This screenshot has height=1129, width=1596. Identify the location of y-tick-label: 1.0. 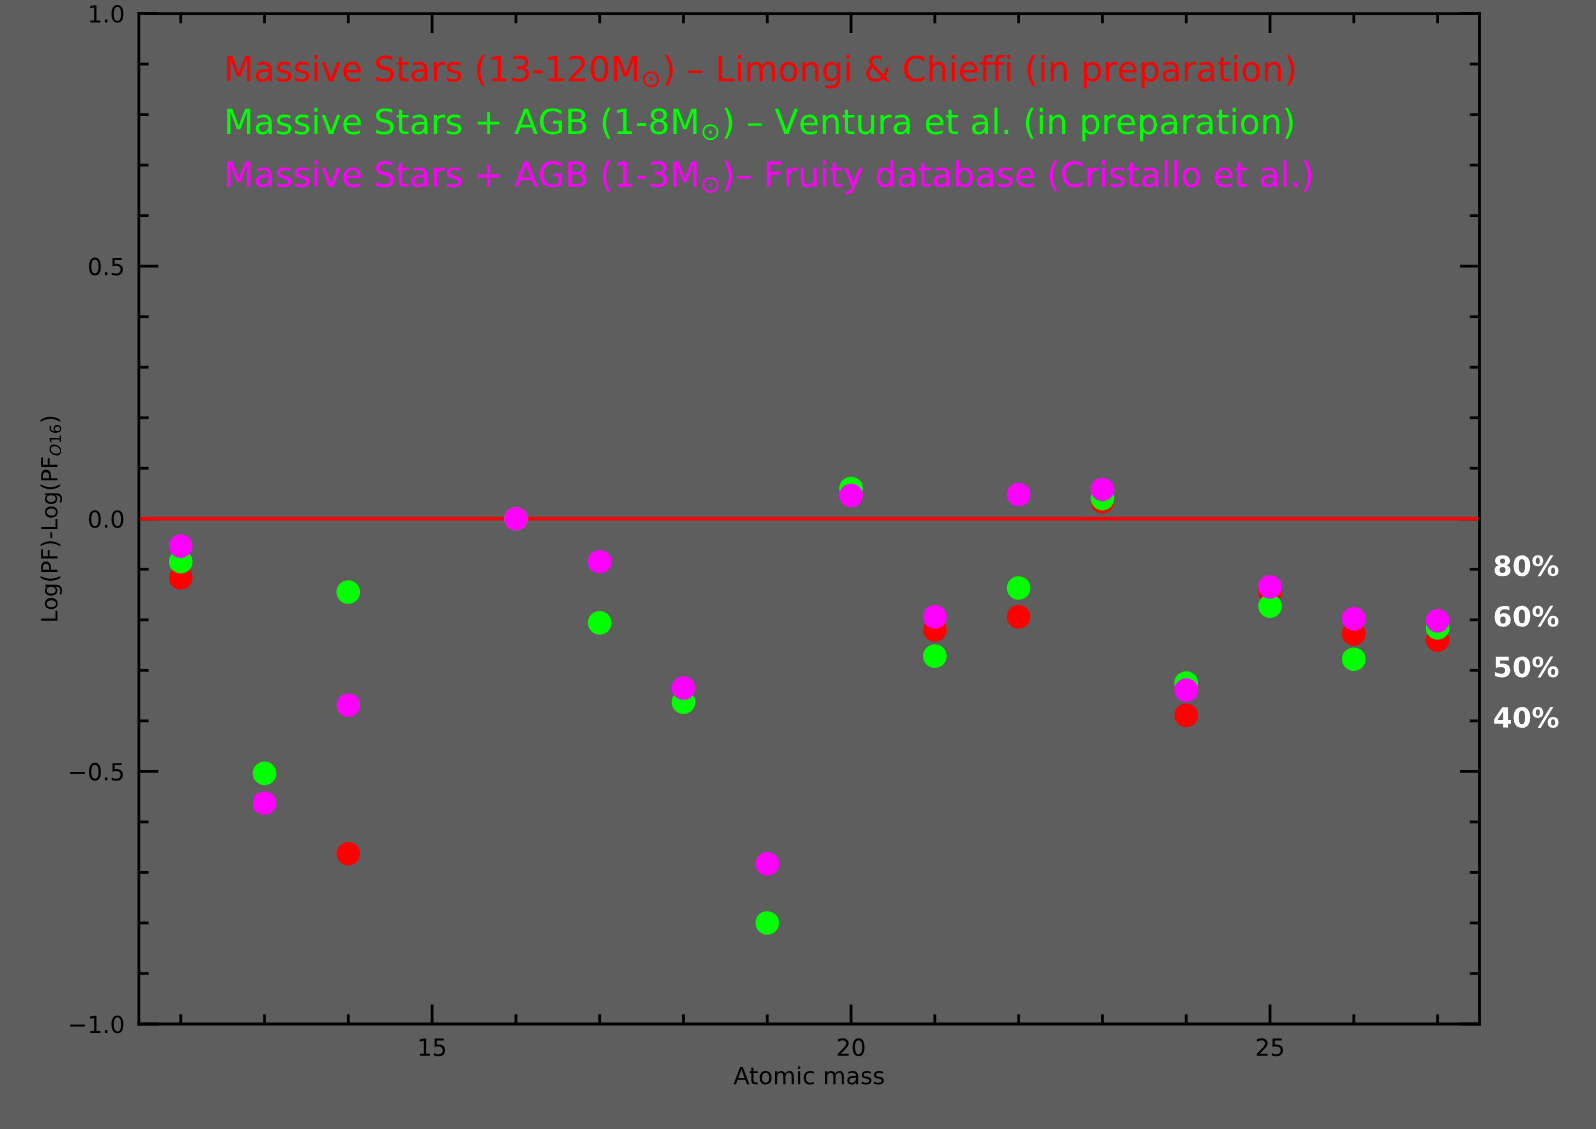
(107, 13).